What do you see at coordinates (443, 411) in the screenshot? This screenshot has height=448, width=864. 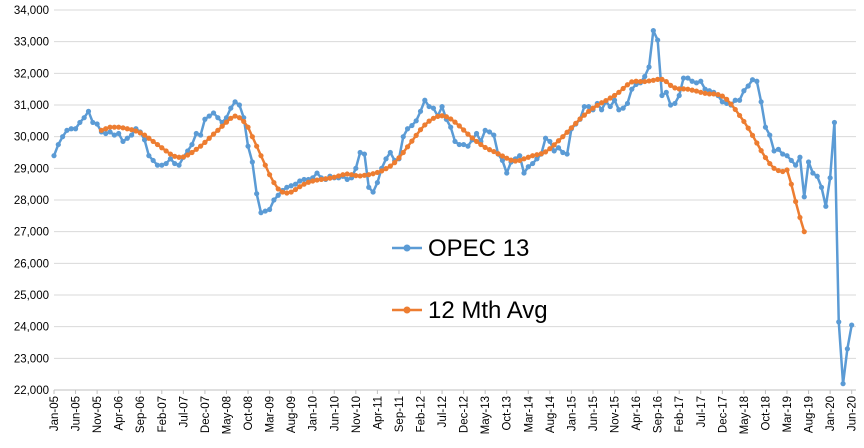 I see `x-tick-label: Jul-12` at bounding box center [443, 411].